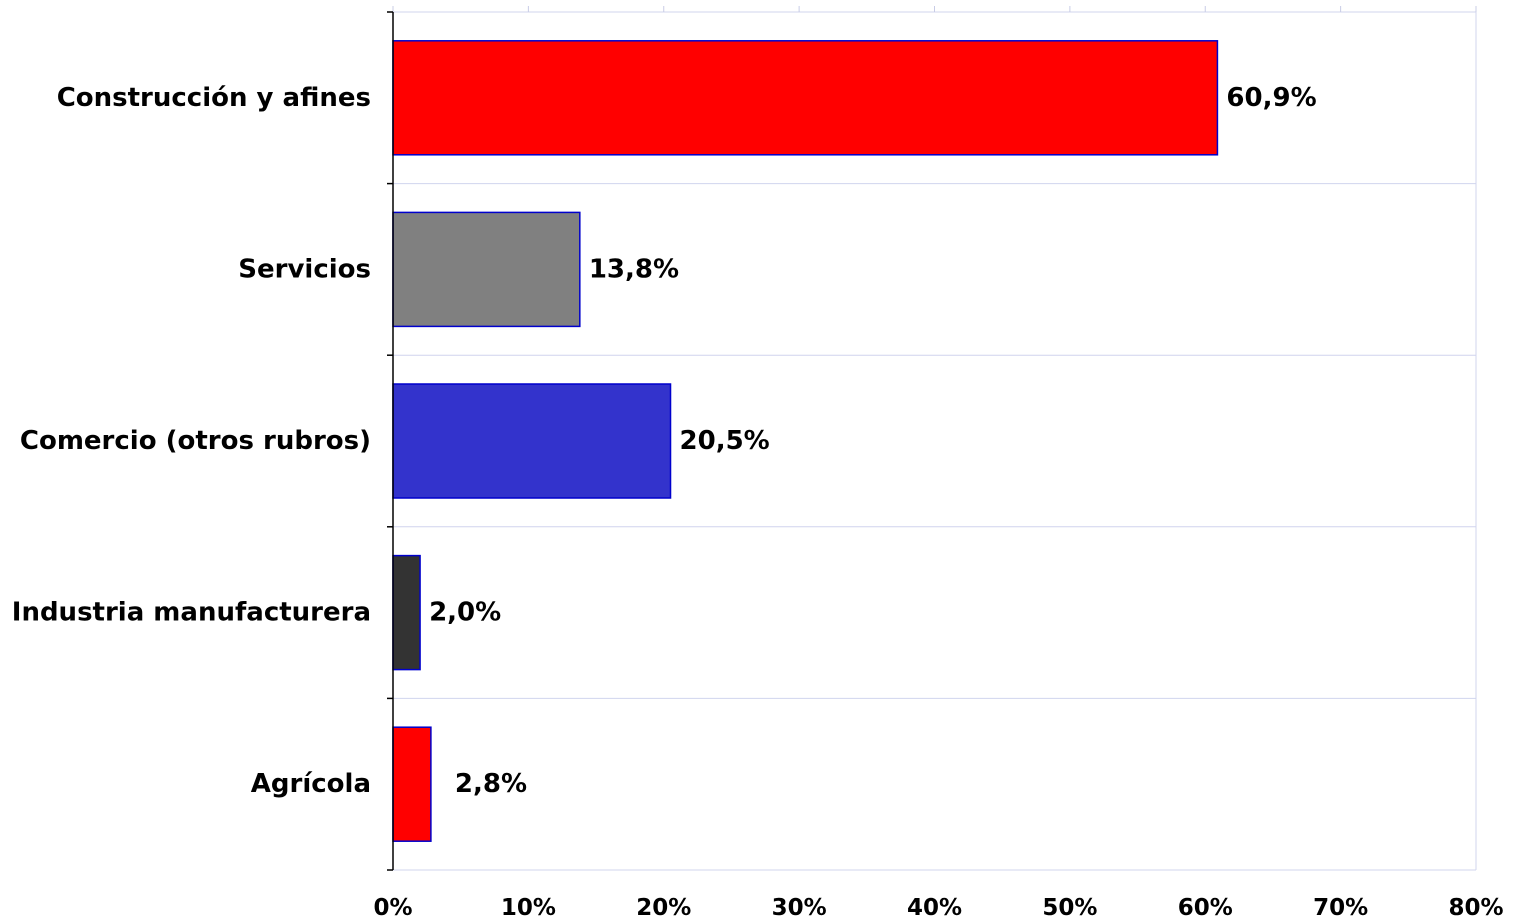  I want to click on data-label: 60,9%, so click(1271, 98).